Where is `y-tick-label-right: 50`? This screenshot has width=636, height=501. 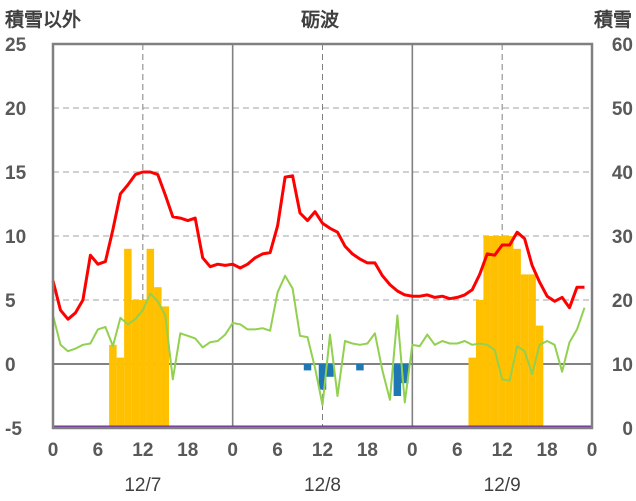
y-tick-label-right: 50 is located at coordinates (622, 109).